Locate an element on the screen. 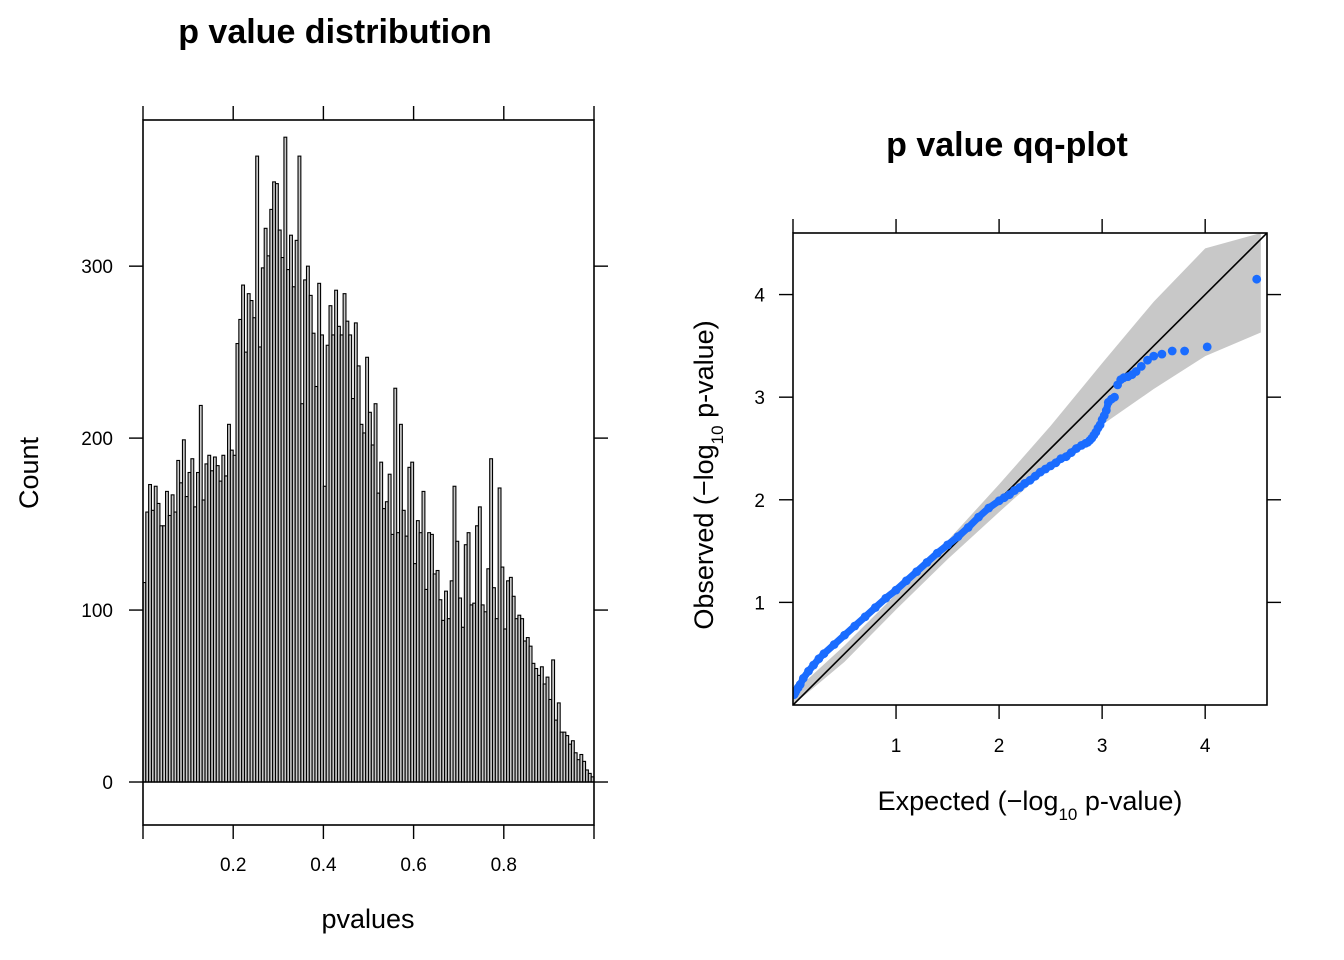  histogram-x-axis-label: pvalues is located at coordinates (367, 919).